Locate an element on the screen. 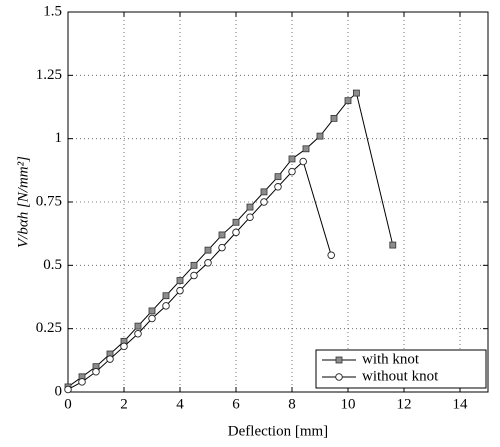 Image resolution: width=500 pixels, height=447 pixels. y-tick-label: 1.5 is located at coordinates (52, 11).